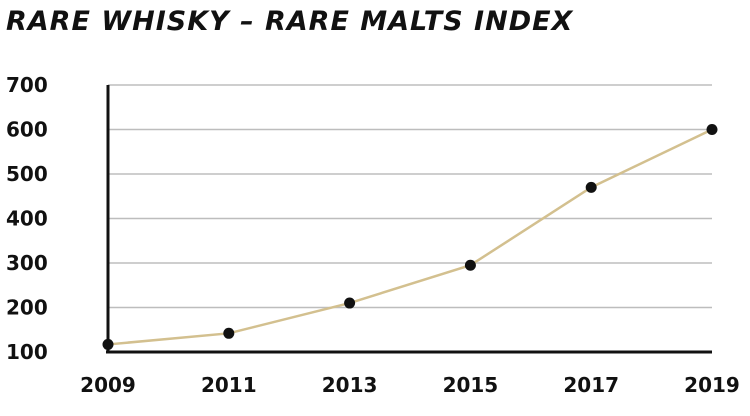 Image resolution: width=750 pixels, height=416 pixels. I want to click on y-axis-tick-labels: 100 200 300 400 500 600 700, so click(27, 218).